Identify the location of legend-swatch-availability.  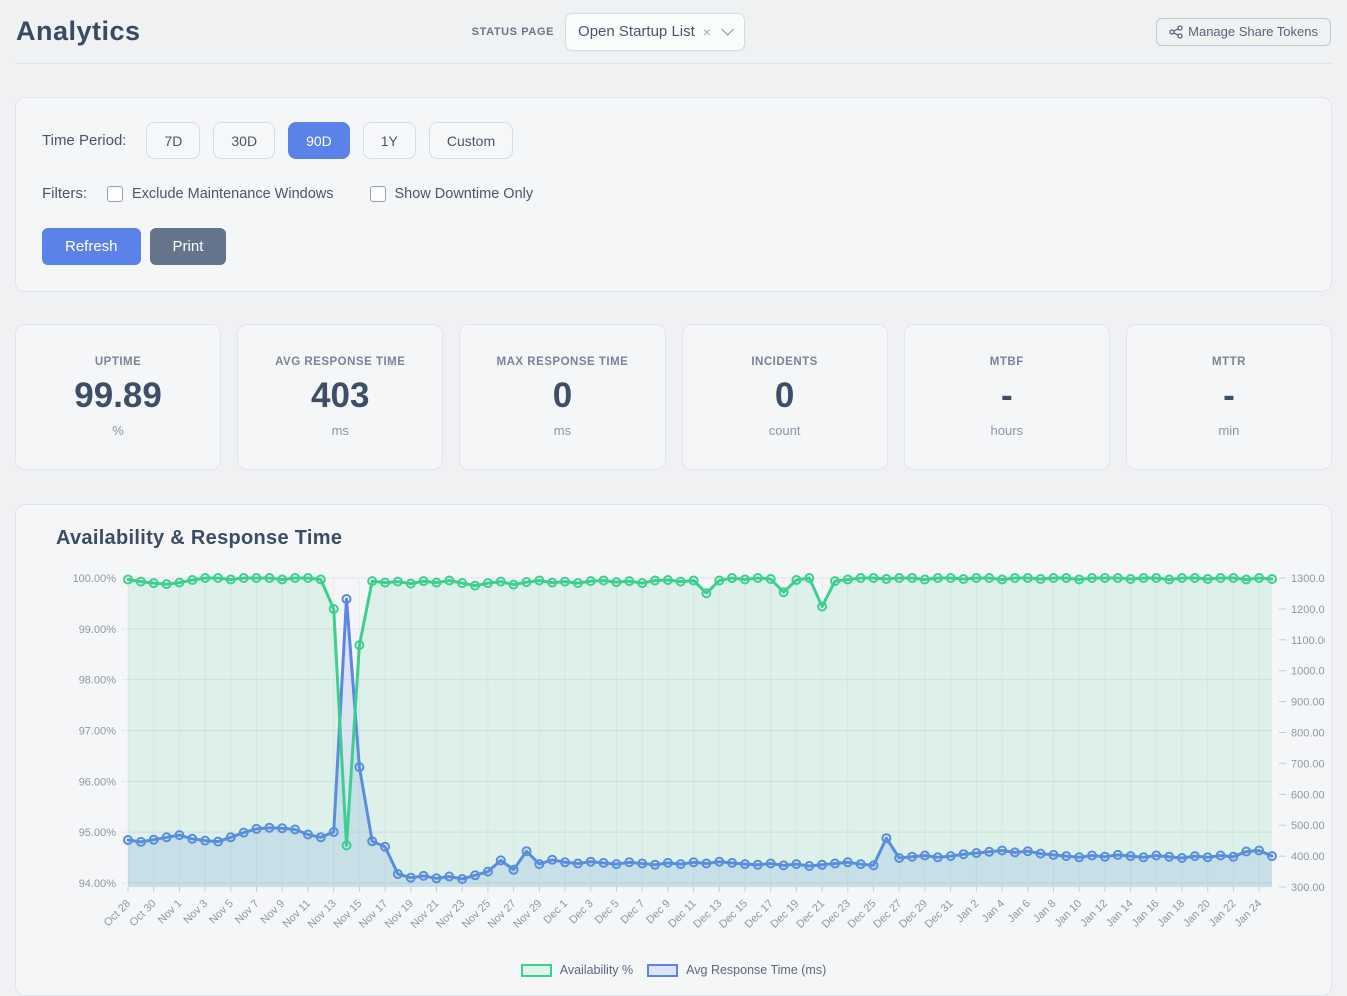
(536, 970).